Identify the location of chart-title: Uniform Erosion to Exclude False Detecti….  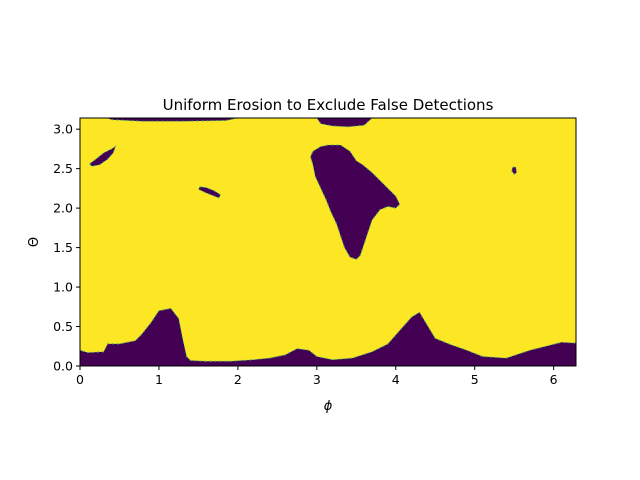
(328, 105).